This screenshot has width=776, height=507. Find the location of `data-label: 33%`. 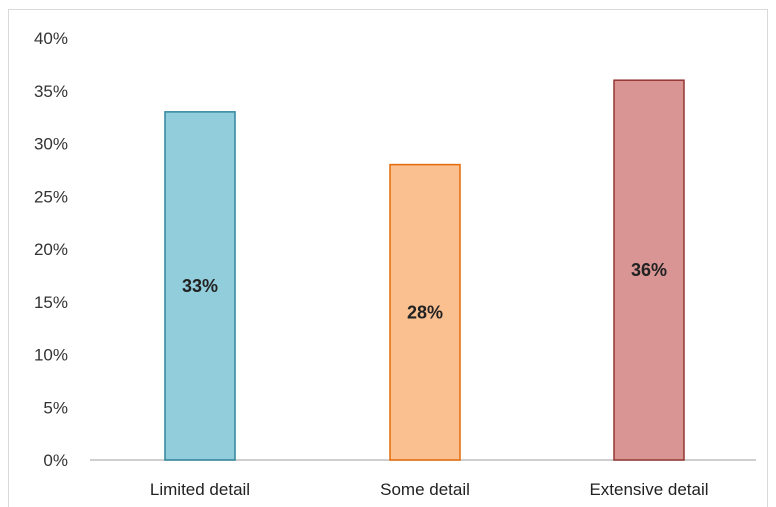

data-label: 33% is located at coordinates (200, 286).